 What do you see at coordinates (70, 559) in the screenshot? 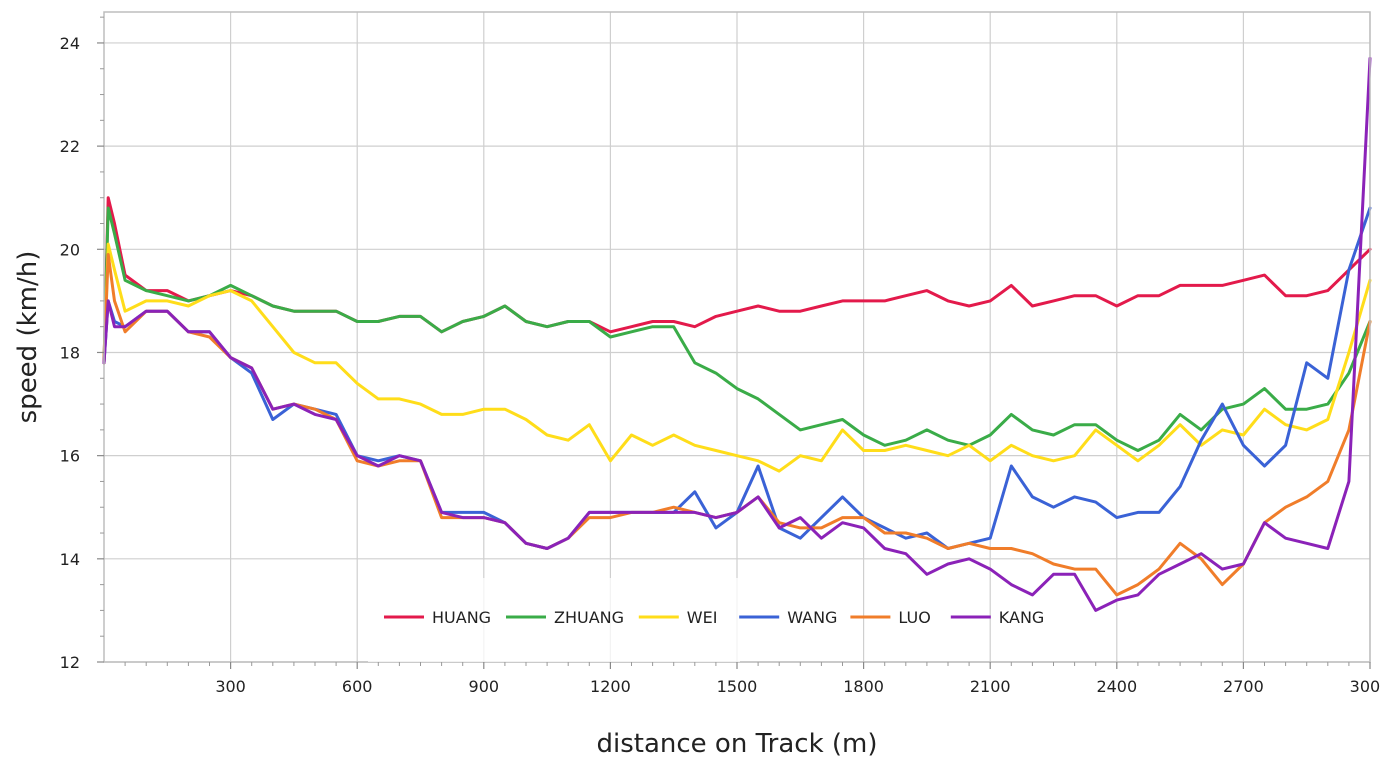
I see `y-tick-label: 14` at bounding box center [70, 559].